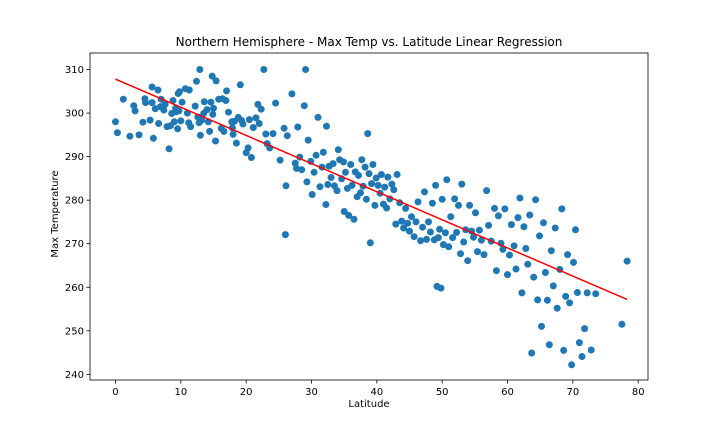  I want to click on y-tick-label: 310, so click(74, 70).